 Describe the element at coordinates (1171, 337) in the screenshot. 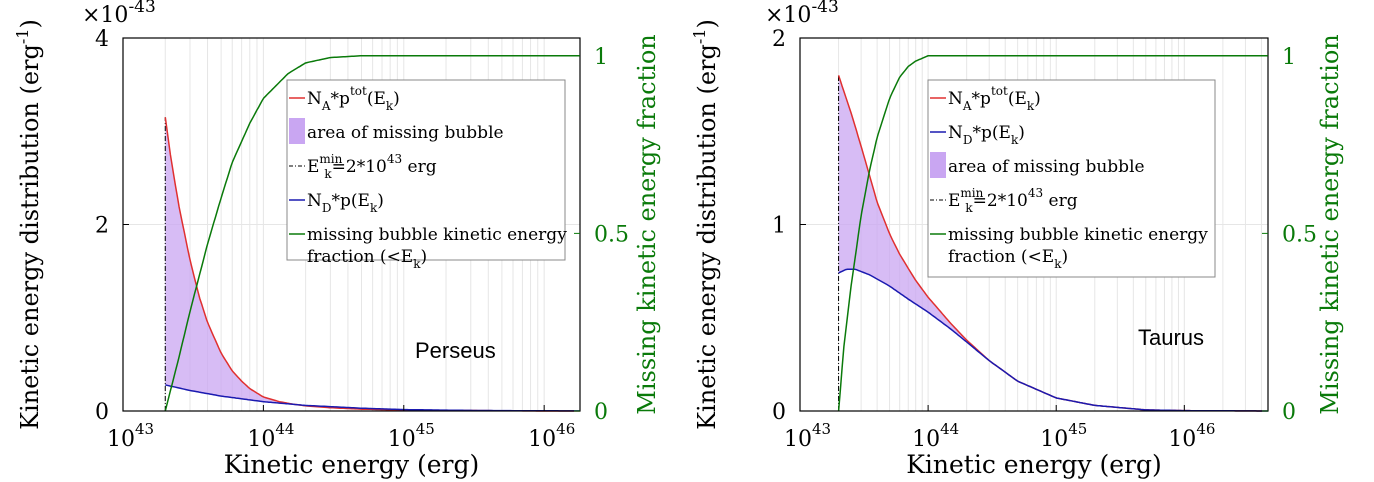

I see `region-annotation: Taurus` at that location.